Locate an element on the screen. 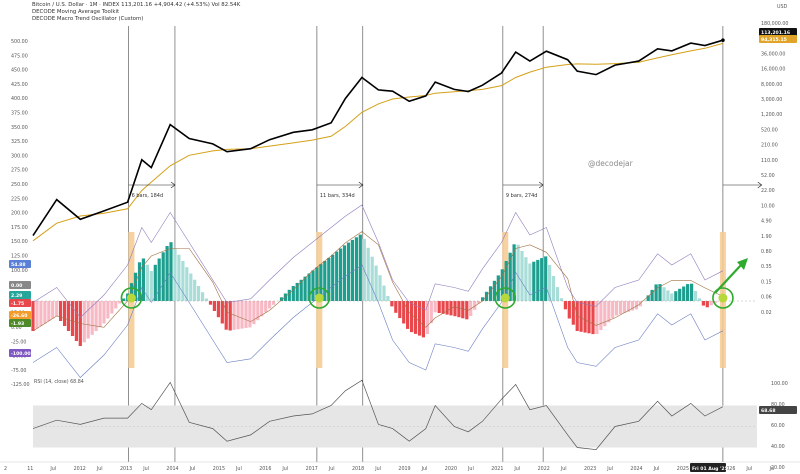  left-tick-label: 0.00 is located at coordinates (16, 328).